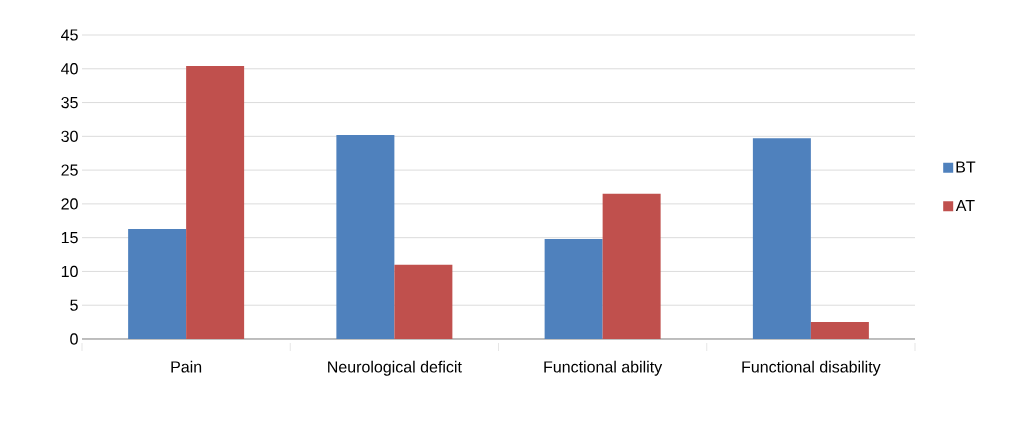 This screenshot has width=1012, height=421. Describe the element at coordinates (74, 339) in the screenshot. I see `y-tick-label: 0` at that location.